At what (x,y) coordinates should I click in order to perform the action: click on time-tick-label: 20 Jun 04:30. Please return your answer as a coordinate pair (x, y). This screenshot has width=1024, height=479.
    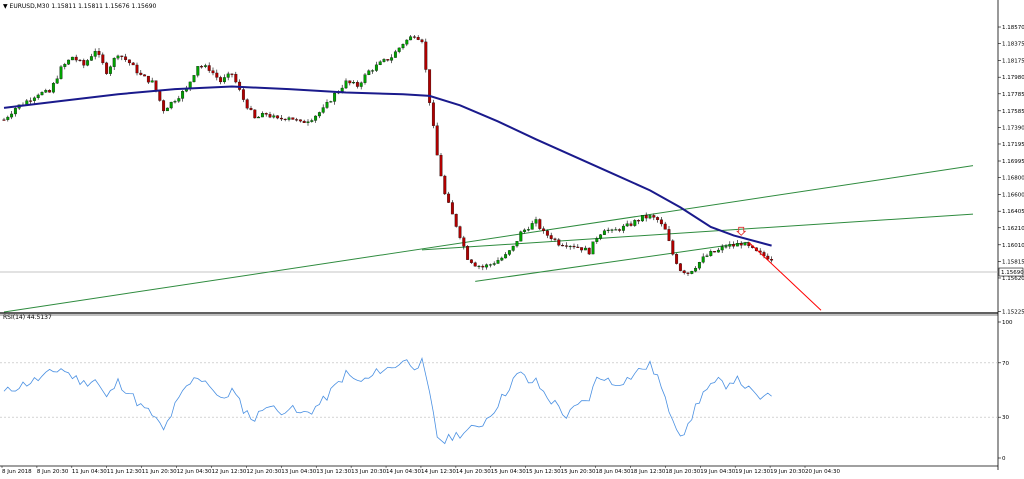
    Looking at the image, I should click on (822, 472).